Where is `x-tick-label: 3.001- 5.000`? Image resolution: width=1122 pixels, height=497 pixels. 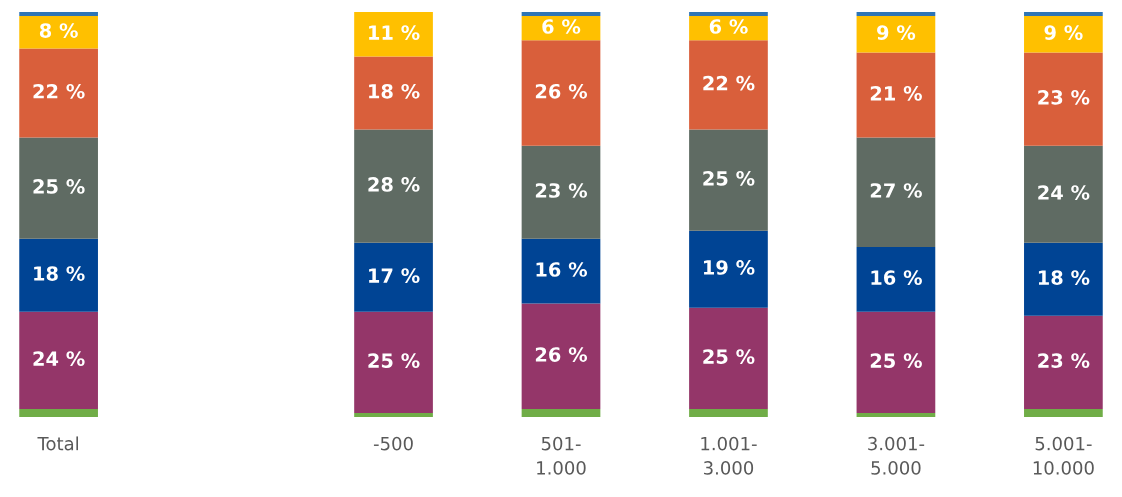
x-tick-label: 3.001- 5.000 is located at coordinates (896, 455).